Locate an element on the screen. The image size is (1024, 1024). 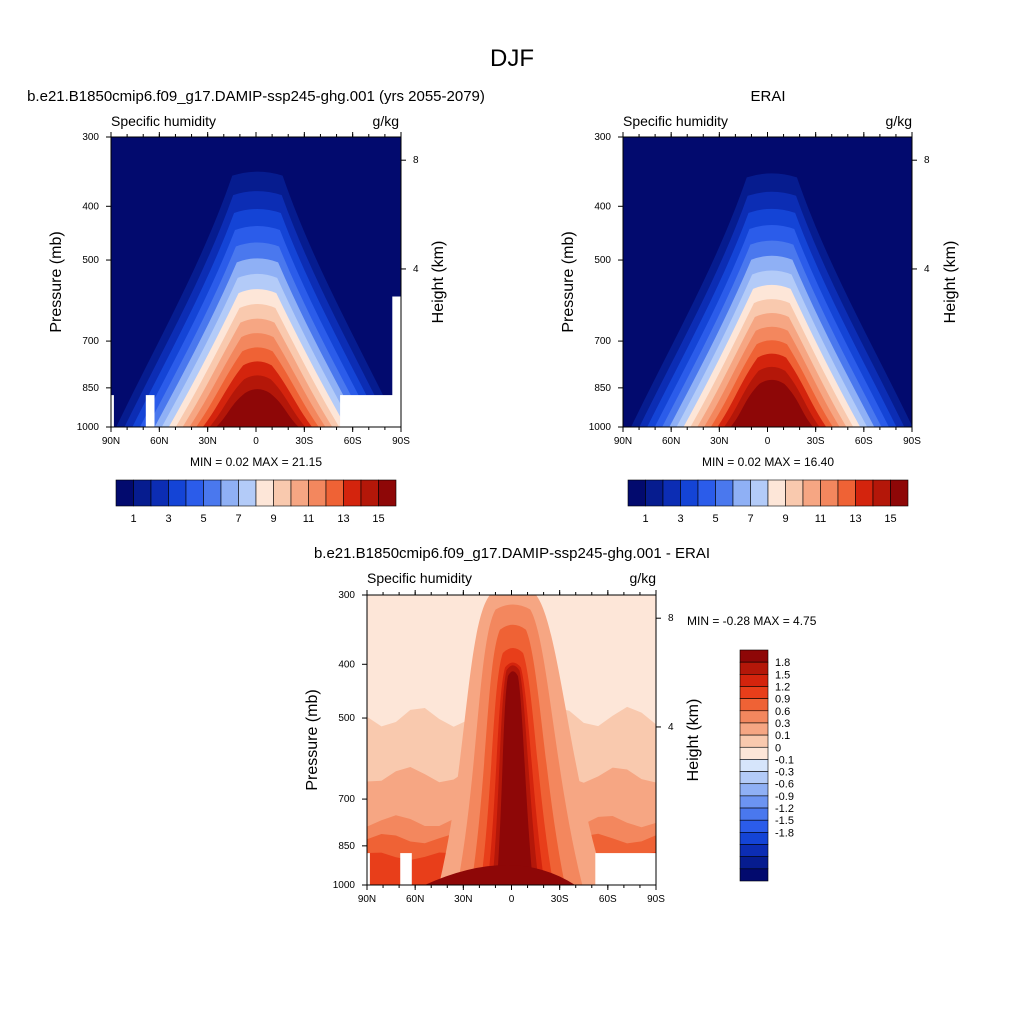
diff-units-label: g/kg is located at coordinates (643, 578).